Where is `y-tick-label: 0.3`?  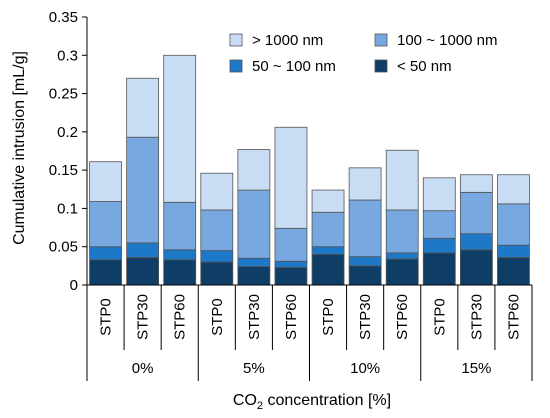
y-tick-label: 0.3 is located at coordinates (67, 55).